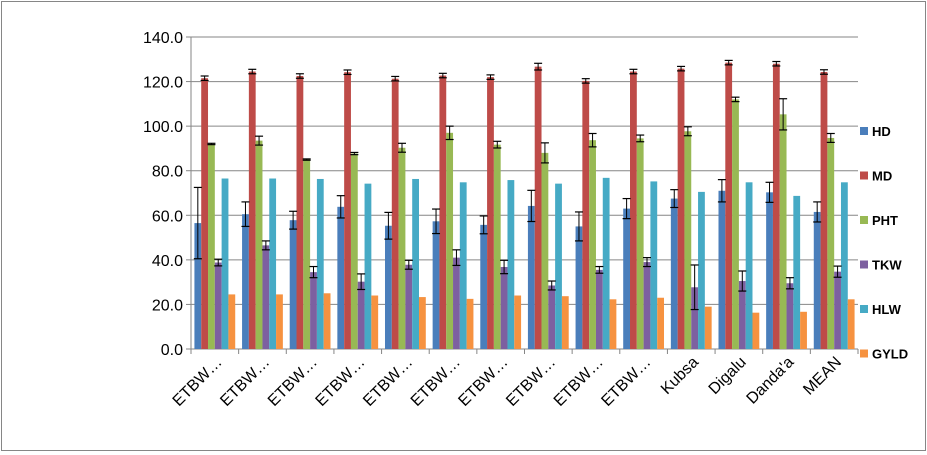 This screenshot has width=927, height=455. What do you see at coordinates (864, 175) in the screenshot?
I see `legend-swatch-md` at bounding box center [864, 175].